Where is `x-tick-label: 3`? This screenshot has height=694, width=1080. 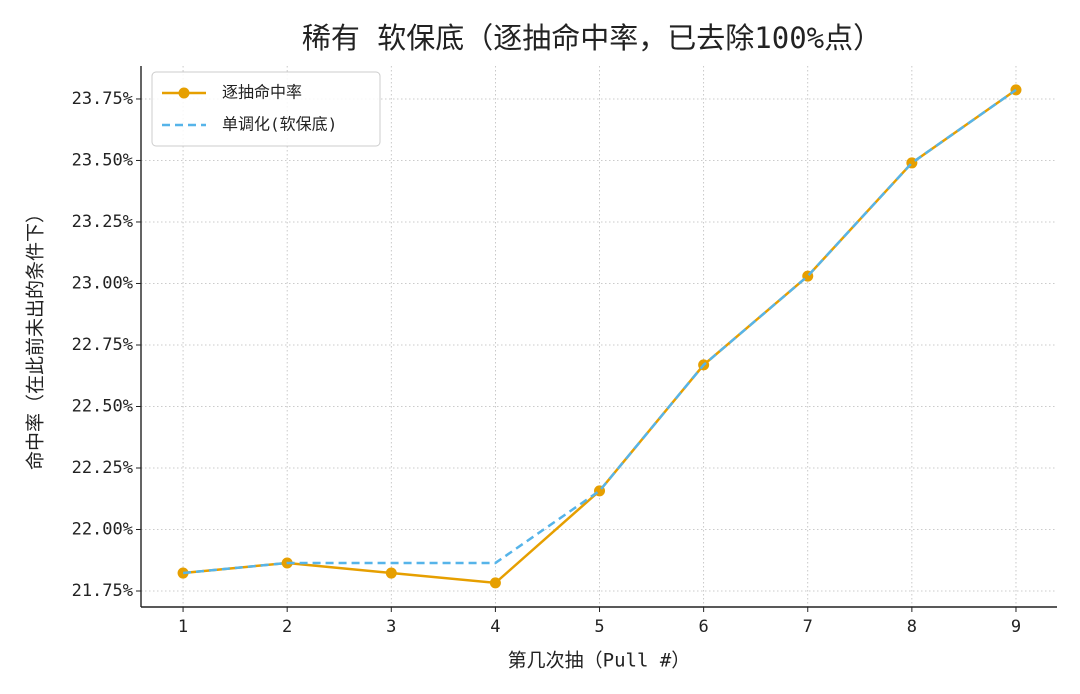
x-tick-label: 3 is located at coordinates (391, 627).